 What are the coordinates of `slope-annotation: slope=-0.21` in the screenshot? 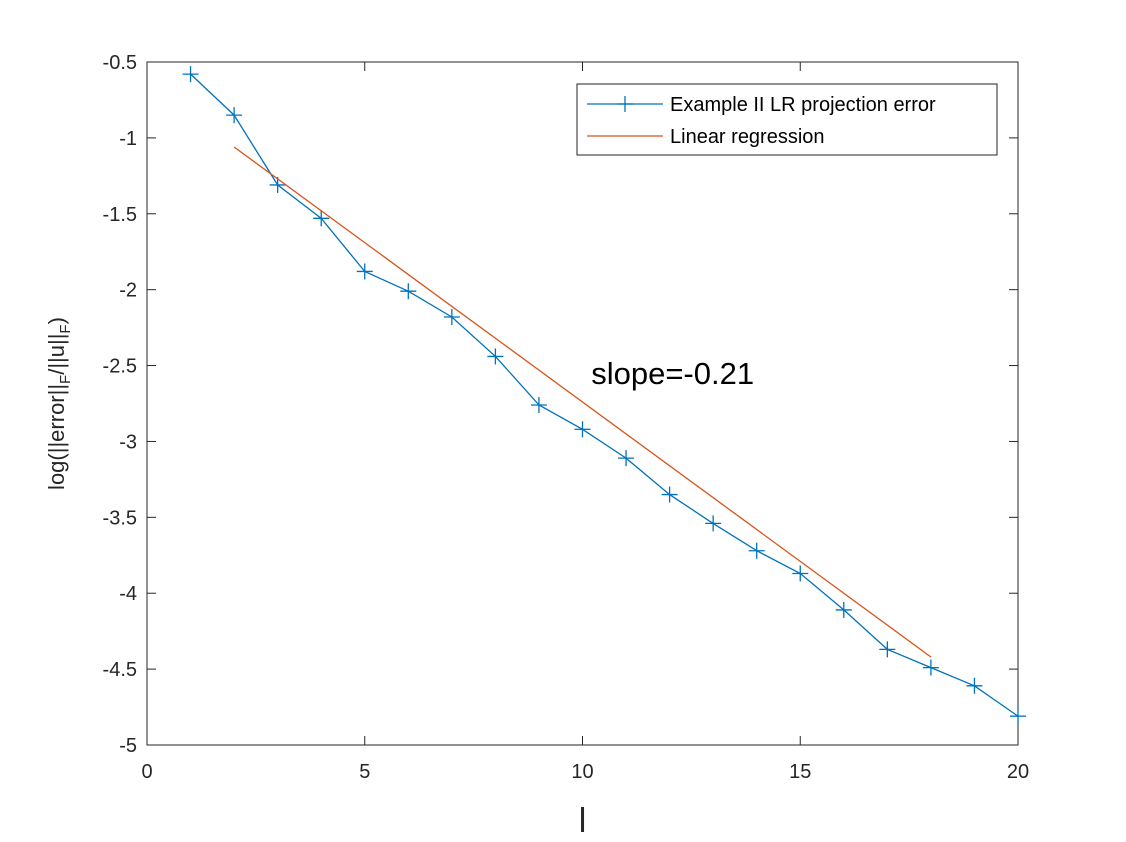 It's located at (672, 373).